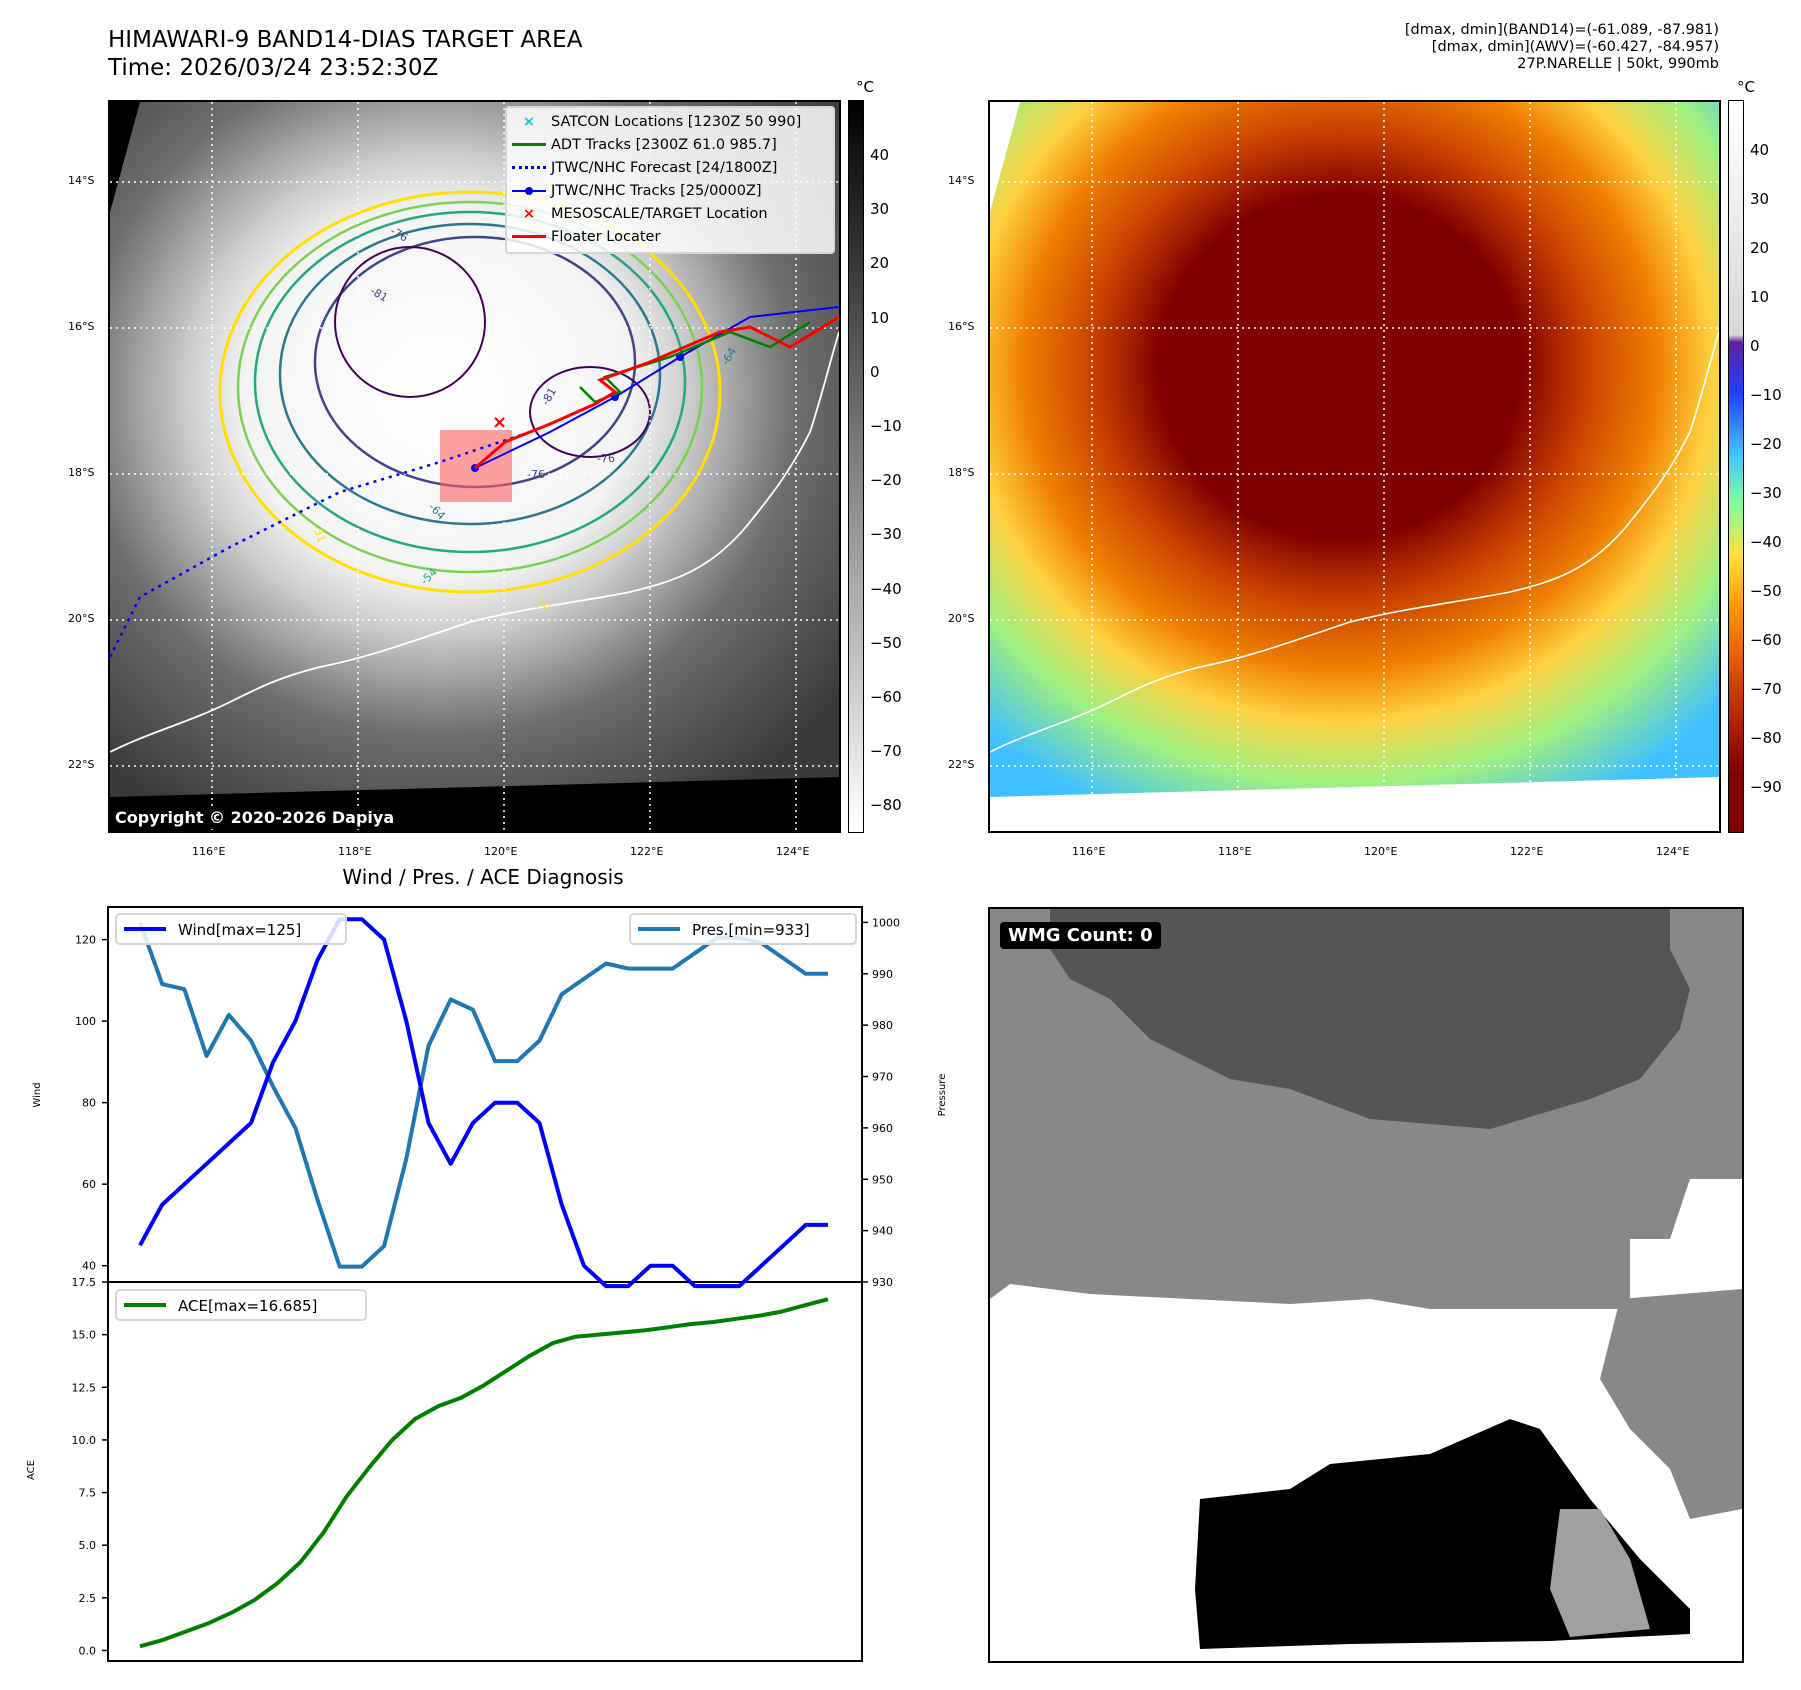 The image size is (1801, 1690). I want to click on ace-axis-label: ACE, so click(31, 1470).